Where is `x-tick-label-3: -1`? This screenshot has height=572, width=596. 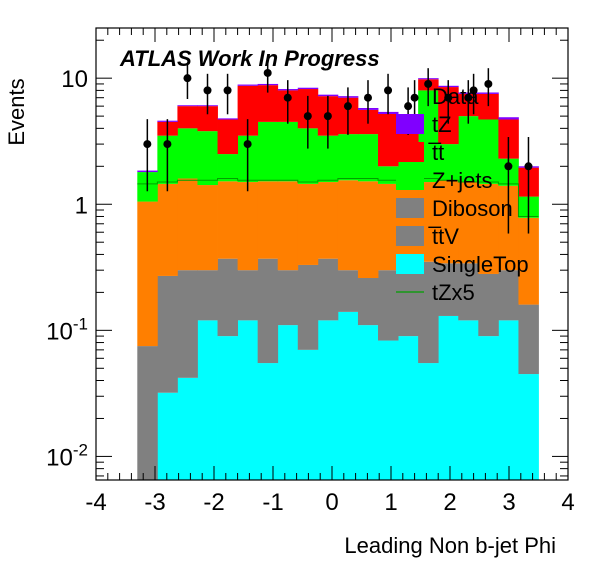
x-tick-label-3: -1 is located at coordinates (272, 502).